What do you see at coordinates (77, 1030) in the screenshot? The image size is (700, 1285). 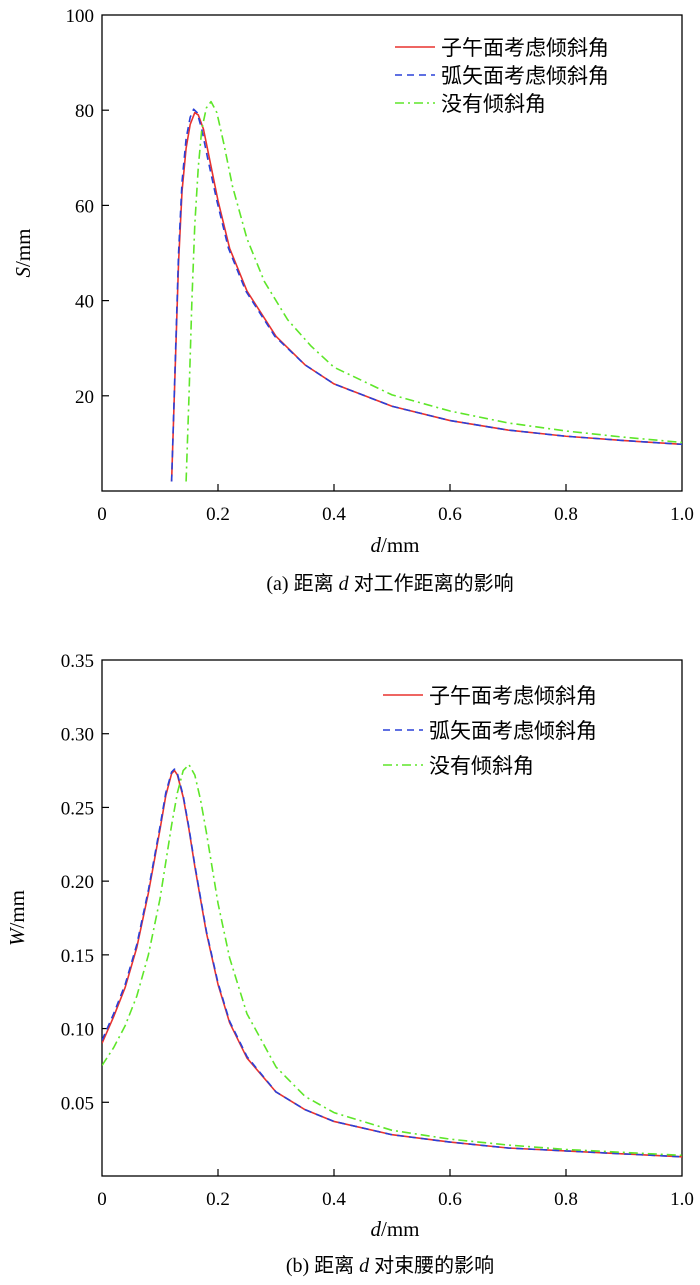 I see `y-tick-label: 0.10` at bounding box center [77, 1030].